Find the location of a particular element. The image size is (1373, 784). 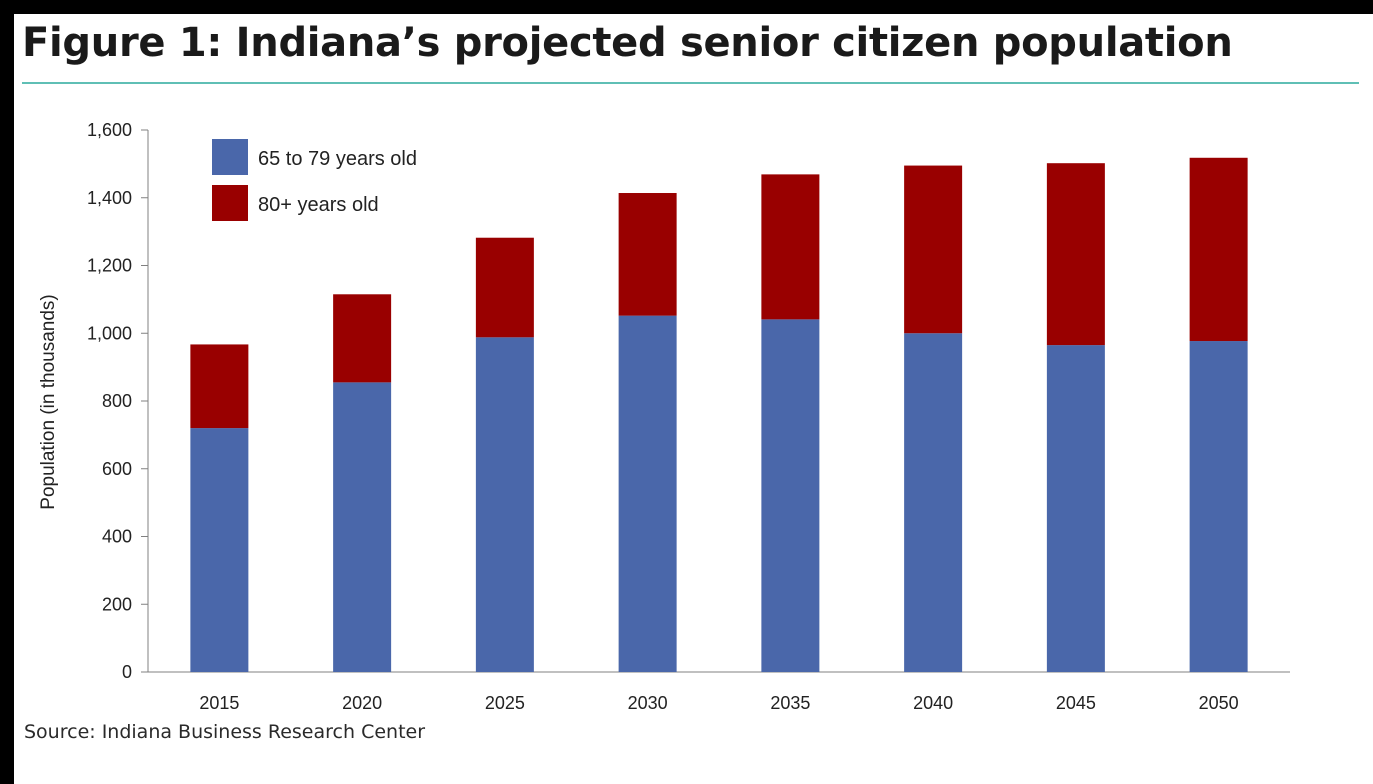

x-tick-label: 2020 is located at coordinates (362, 703).